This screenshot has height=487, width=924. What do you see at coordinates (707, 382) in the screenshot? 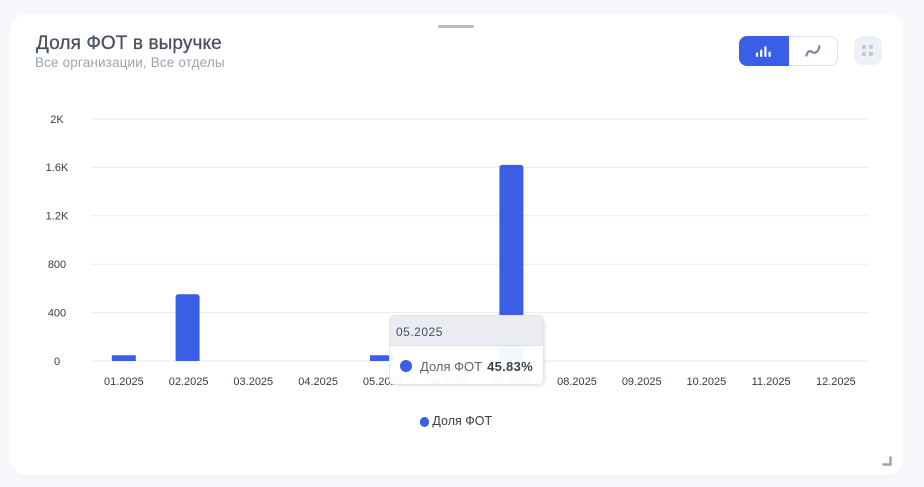
I see `svg-text: 10.2025` at bounding box center [707, 382].